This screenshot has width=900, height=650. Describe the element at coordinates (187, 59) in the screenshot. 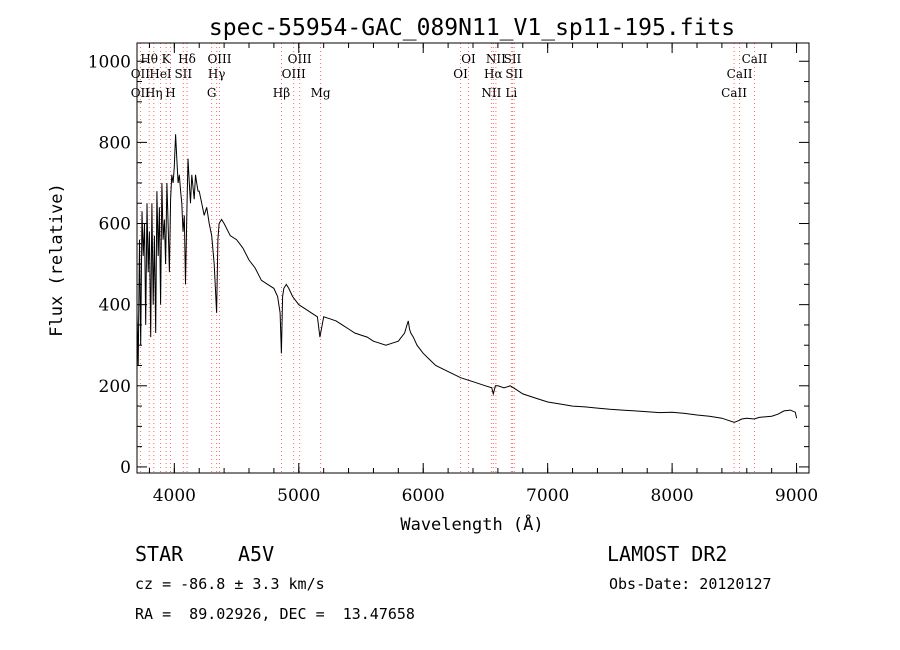

I see `annotation-6: Hδ` at that location.